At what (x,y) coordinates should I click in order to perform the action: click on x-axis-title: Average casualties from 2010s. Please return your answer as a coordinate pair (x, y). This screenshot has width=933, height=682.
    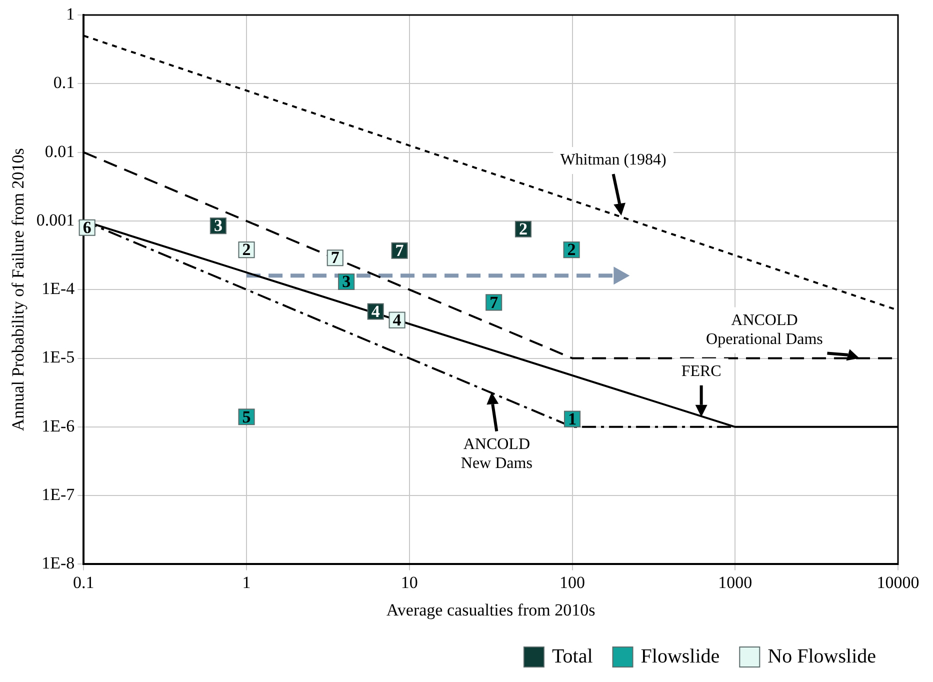
    Looking at the image, I should click on (491, 610).